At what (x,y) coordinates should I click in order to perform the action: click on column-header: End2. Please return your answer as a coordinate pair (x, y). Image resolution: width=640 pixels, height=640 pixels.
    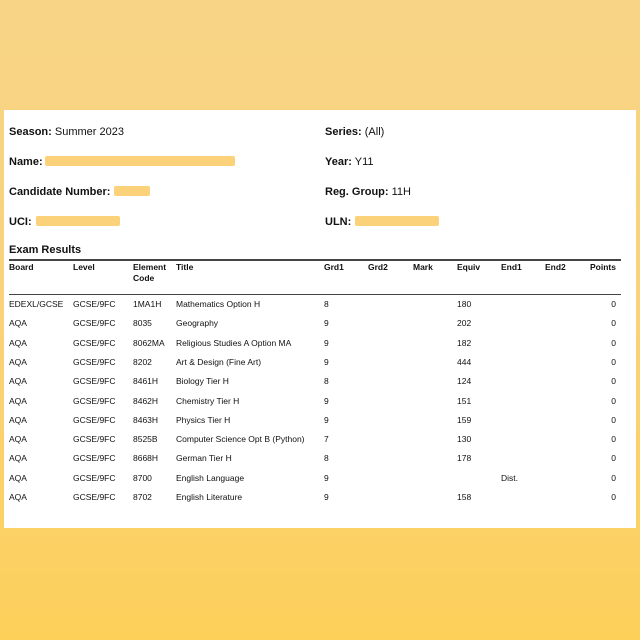
    Looking at the image, I should click on (555, 267).